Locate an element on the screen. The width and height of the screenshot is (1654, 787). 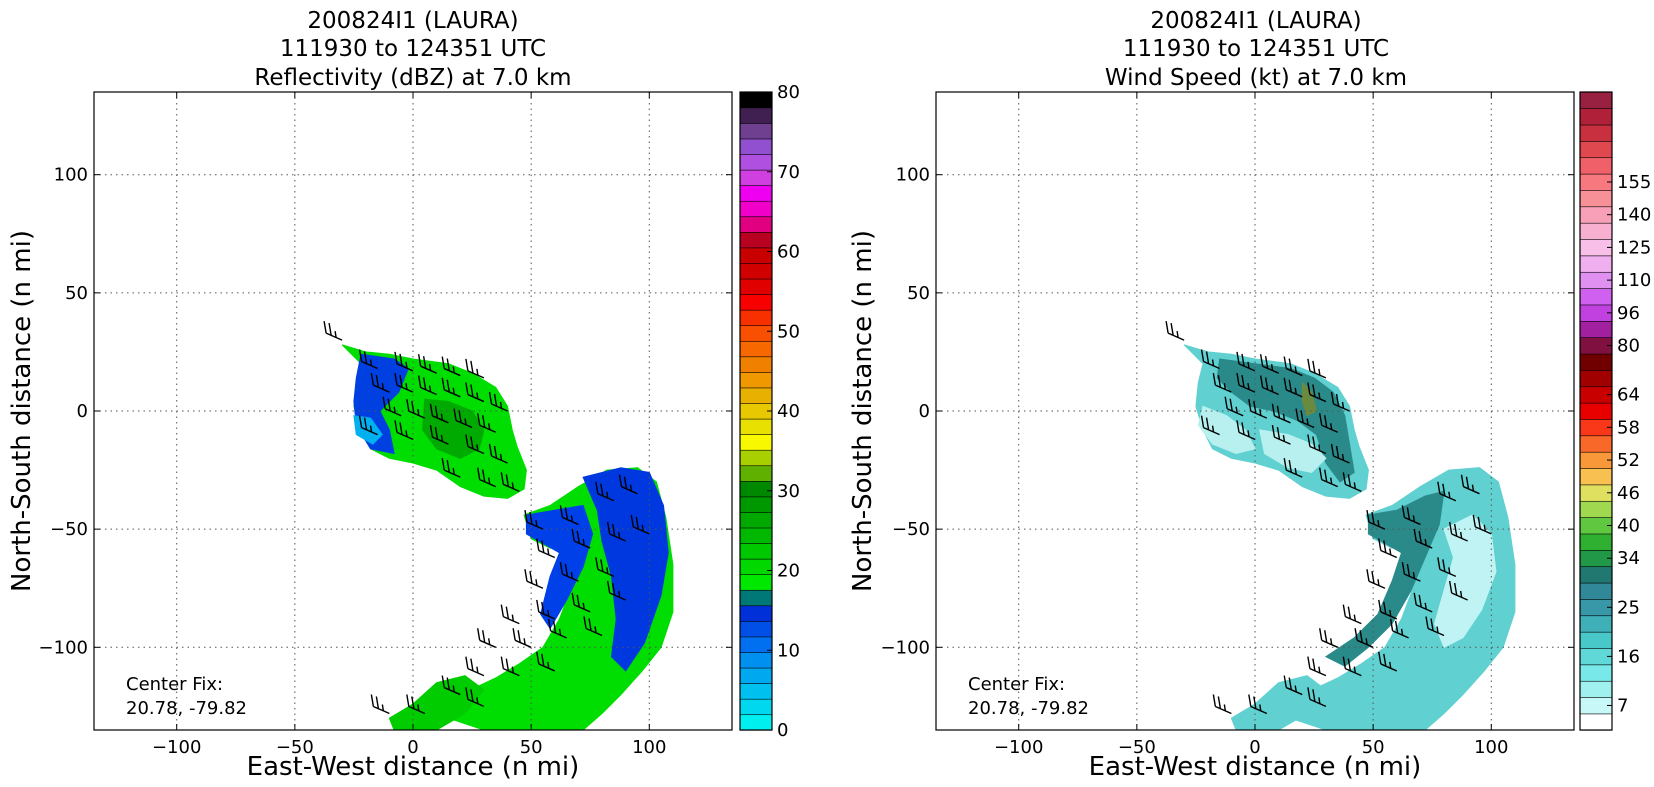
reflectivity-region-north-band-deep is located at coordinates (453, 428).